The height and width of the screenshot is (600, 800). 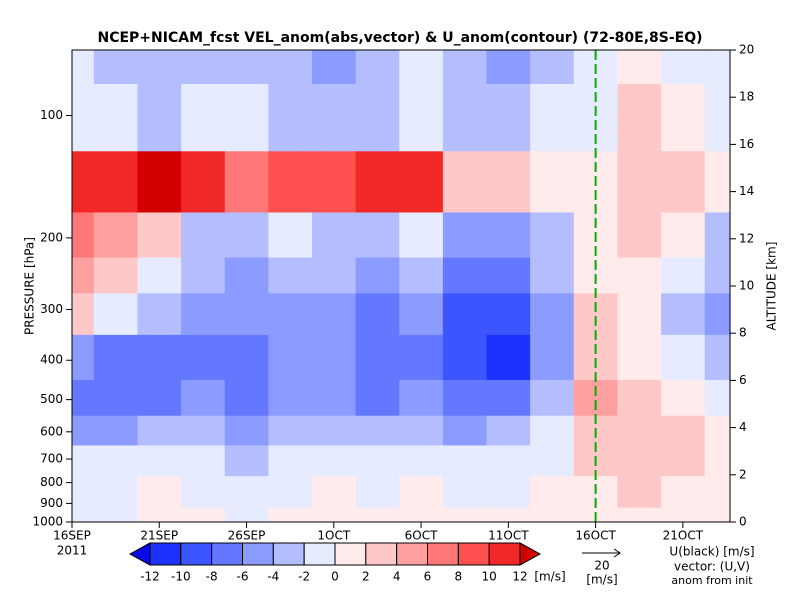 What do you see at coordinates (72, 551) in the screenshot?
I see `year-label: 2011` at bounding box center [72, 551].